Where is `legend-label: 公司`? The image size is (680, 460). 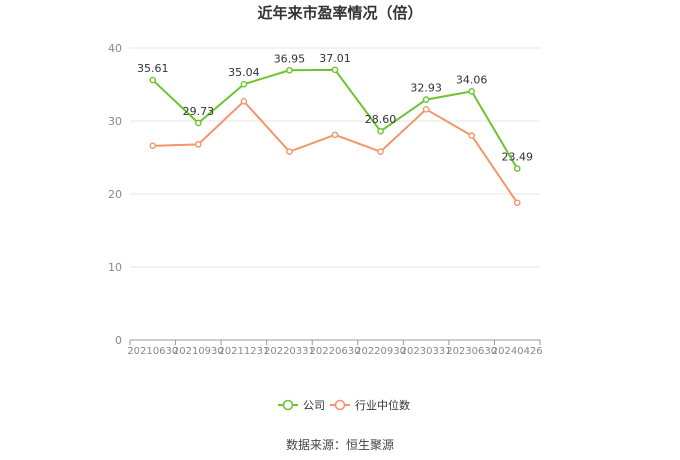
legend-label: 公司 is located at coordinates (314, 405).